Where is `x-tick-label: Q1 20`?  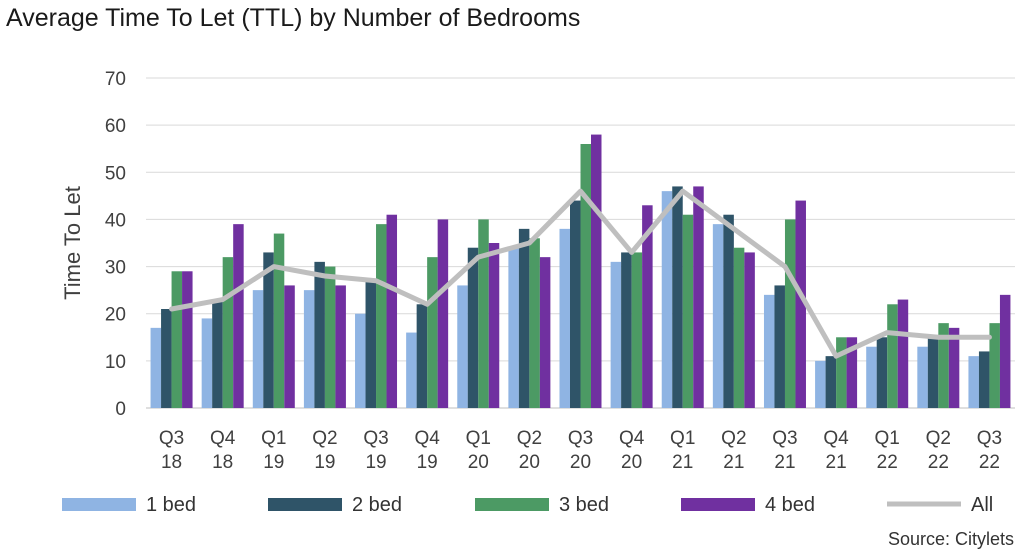 x-tick-label: Q1 20 is located at coordinates (478, 450).